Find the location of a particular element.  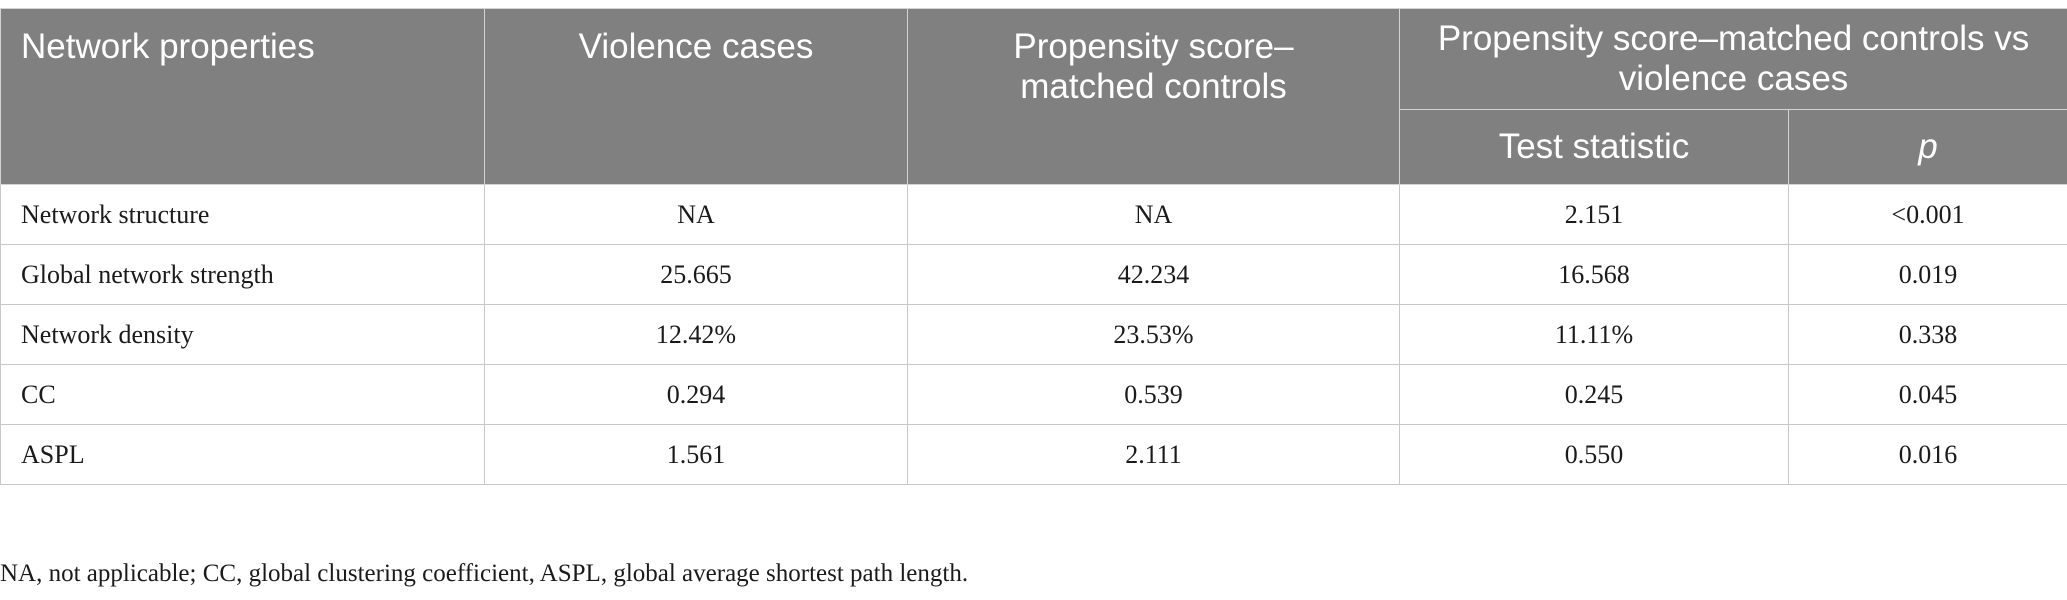

cell-p-value: 0.016 is located at coordinates (1927, 454).